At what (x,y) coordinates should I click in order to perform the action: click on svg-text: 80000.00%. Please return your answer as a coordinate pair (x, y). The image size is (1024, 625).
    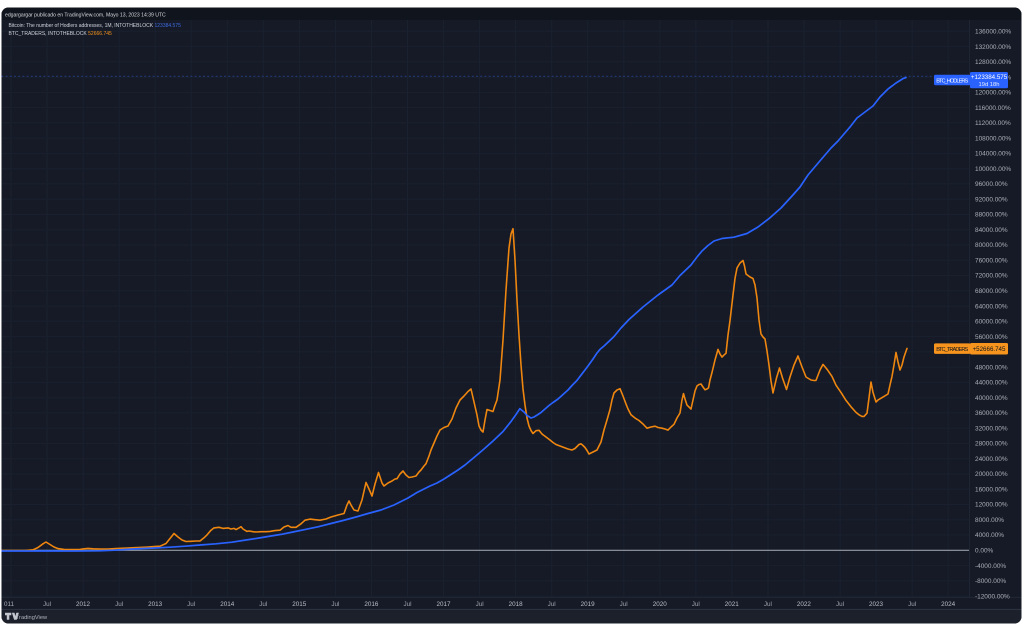
    Looking at the image, I should click on (991, 245).